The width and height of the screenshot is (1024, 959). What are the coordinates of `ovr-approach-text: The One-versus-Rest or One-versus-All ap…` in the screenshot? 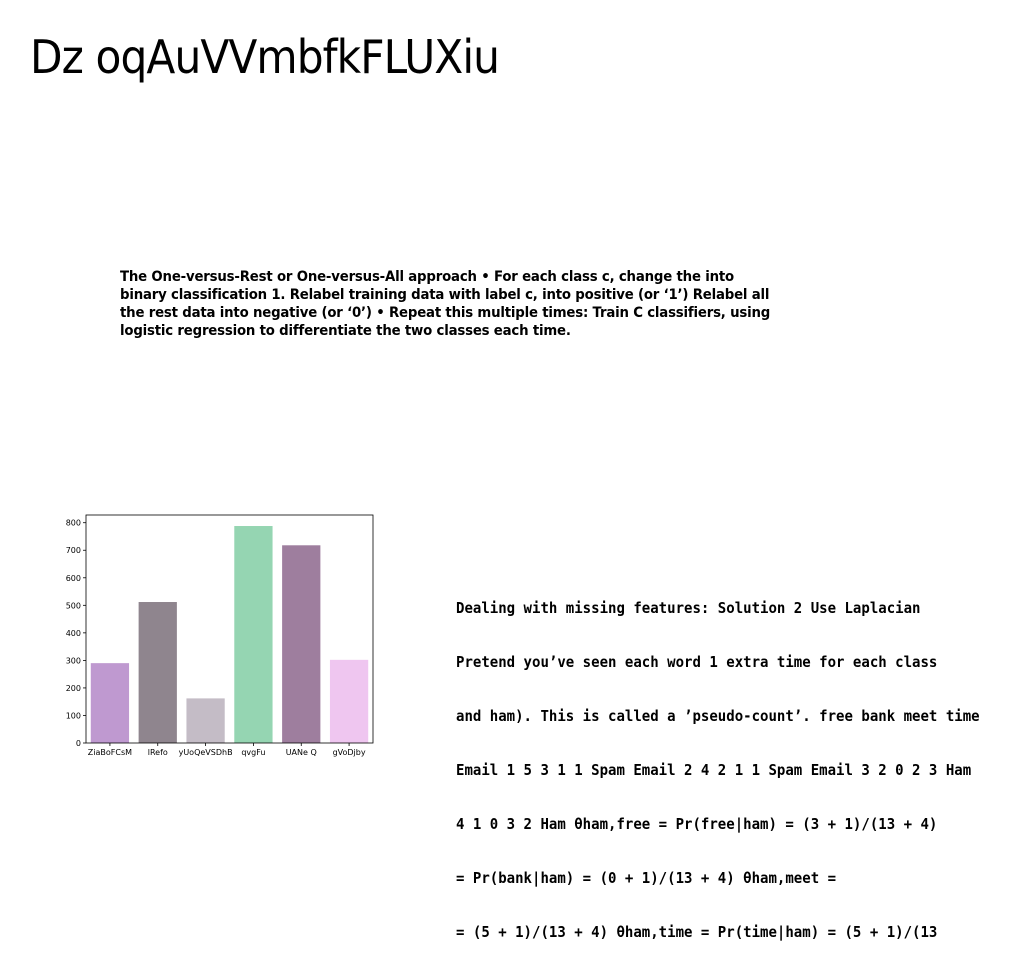 It's located at (445, 304).